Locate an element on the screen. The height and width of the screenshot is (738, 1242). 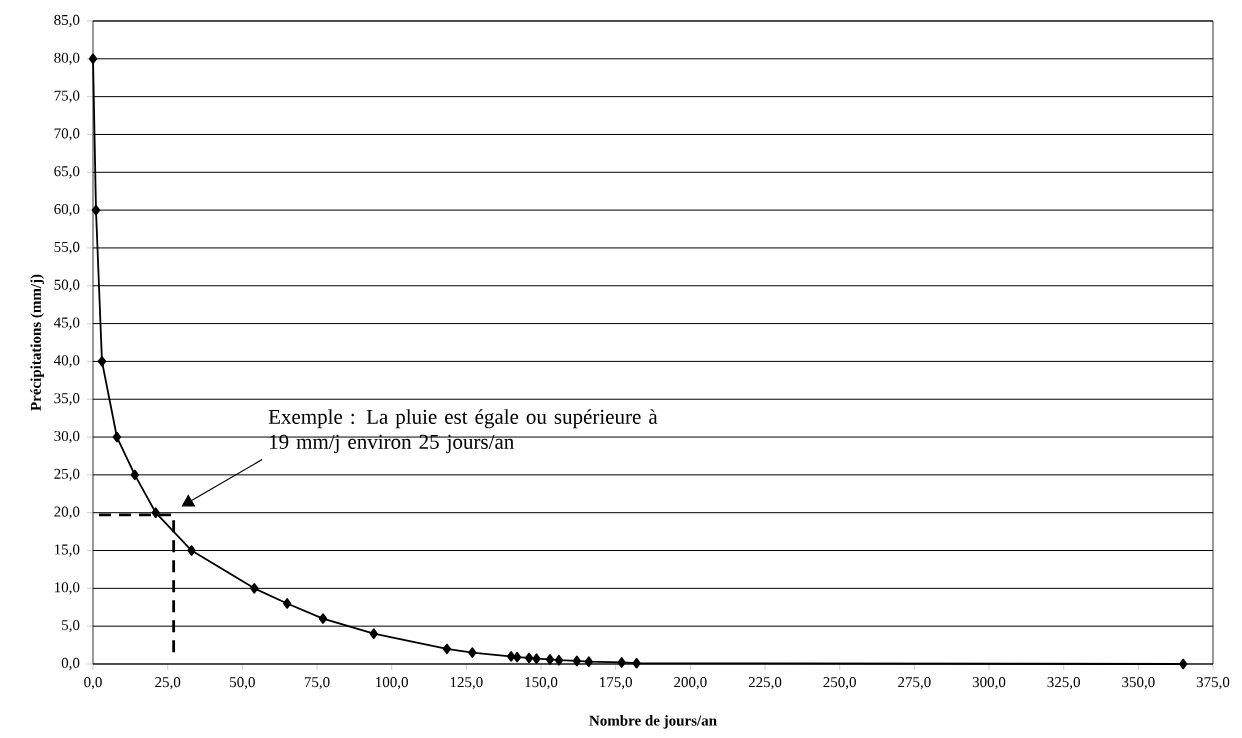
x-tick-label: 325,0 is located at coordinates (1063, 683).